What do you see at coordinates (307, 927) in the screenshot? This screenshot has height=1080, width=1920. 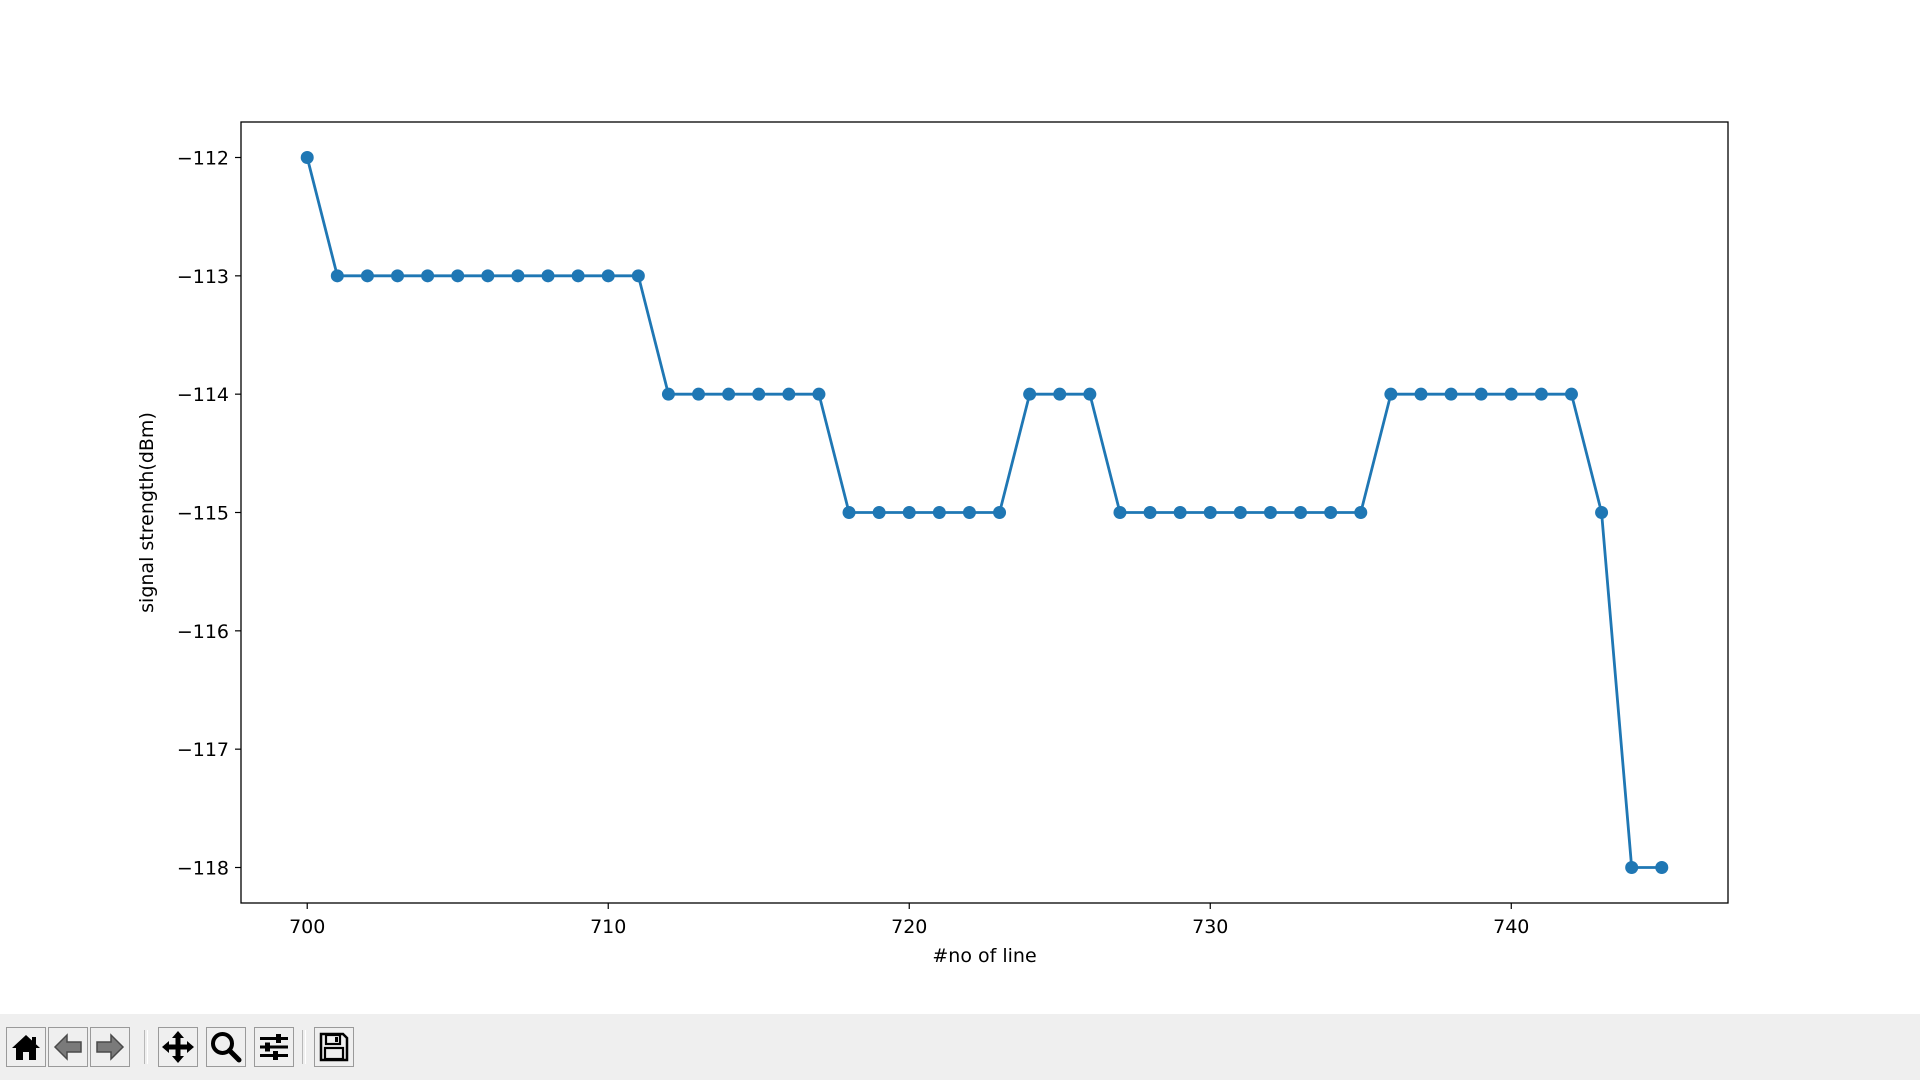 I see `x-tick-label: 700` at bounding box center [307, 927].